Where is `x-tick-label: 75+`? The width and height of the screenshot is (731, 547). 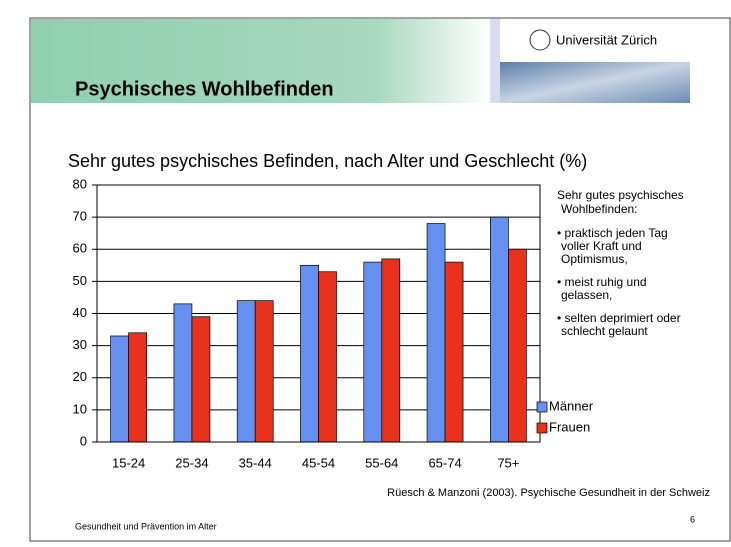 x-tick-label: 75+ is located at coordinates (508, 462).